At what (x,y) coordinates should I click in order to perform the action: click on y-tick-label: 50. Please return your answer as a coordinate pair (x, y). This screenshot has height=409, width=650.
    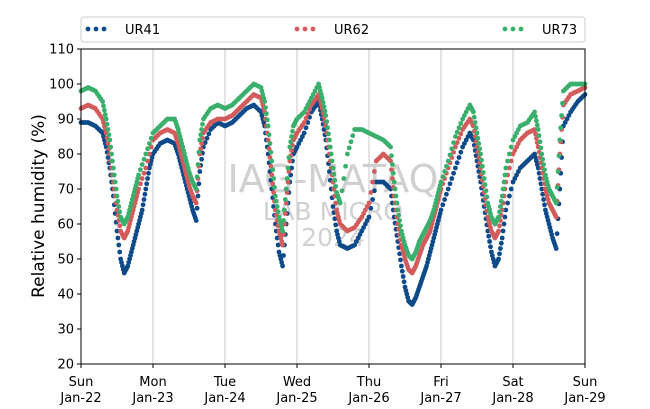
    Looking at the image, I should click on (65, 260).